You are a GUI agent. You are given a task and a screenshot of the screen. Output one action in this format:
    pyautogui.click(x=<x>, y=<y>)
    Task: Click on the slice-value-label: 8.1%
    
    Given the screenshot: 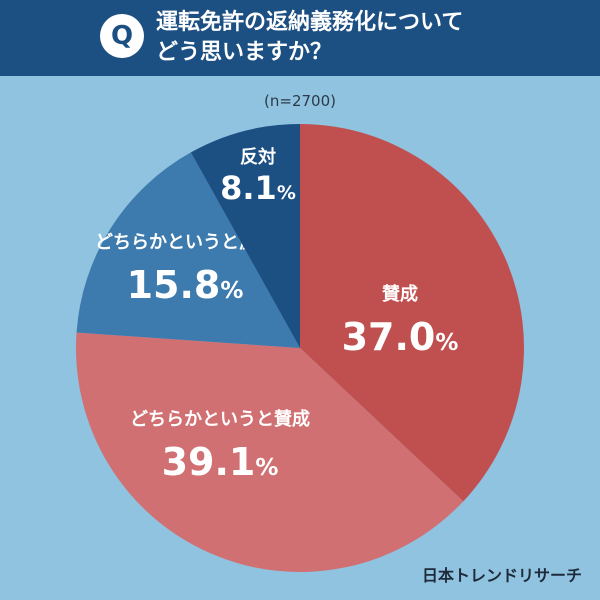 What is the action you would take?
    pyautogui.click(x=258, y=188)
    